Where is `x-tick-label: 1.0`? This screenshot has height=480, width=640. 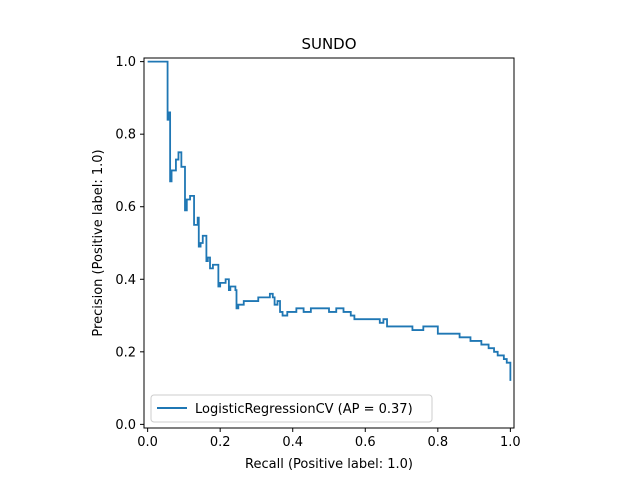
x-tick-label: 1.0 is located at coordinates (510, 442).